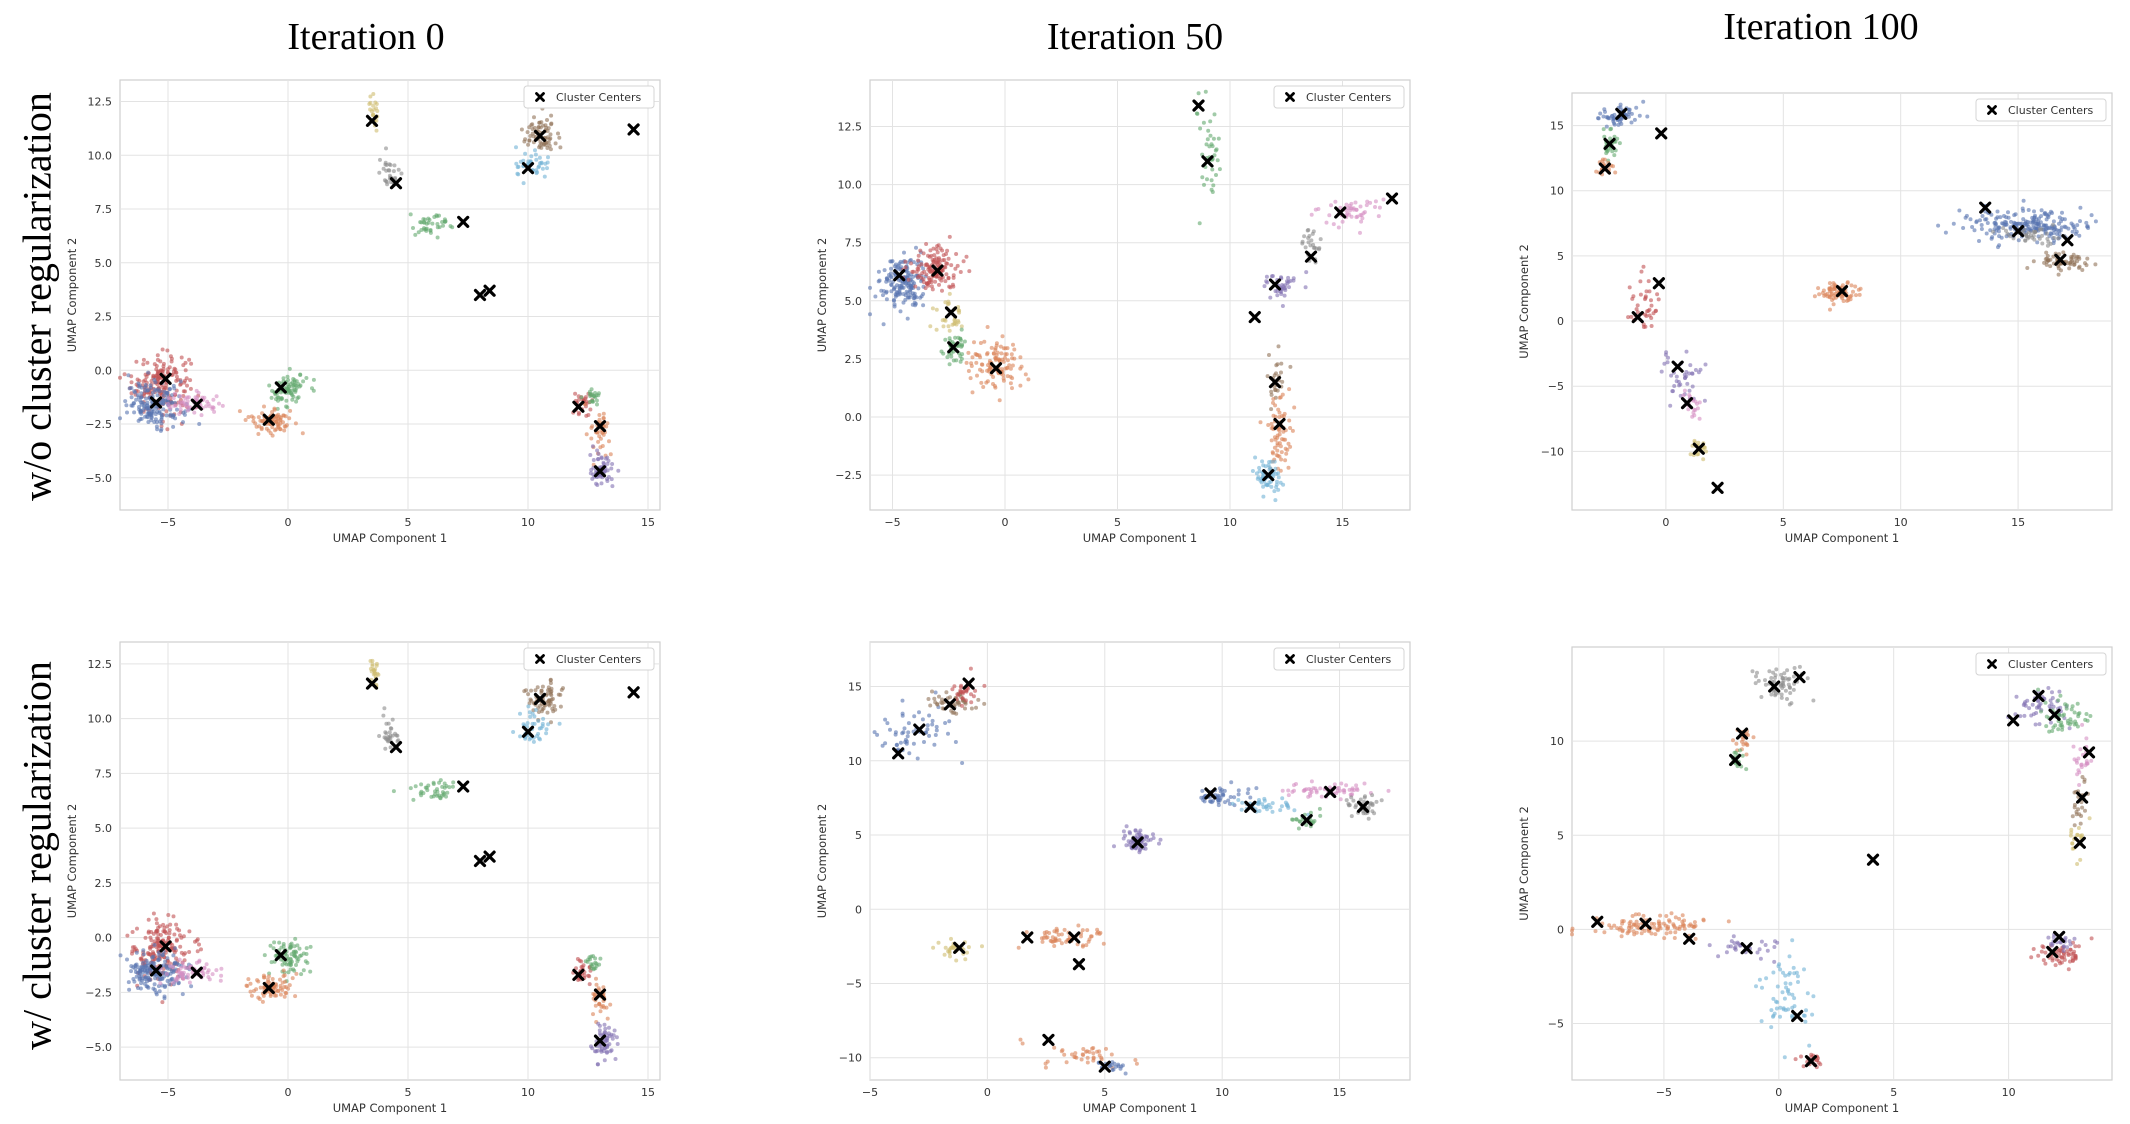 Image resolution: width=2130 pixels, height=1124 pixels. What do you see at coordinates (100, 664) in the screenshot?
I see `y-tick-label: 12.5` at bounding box center [100, 664].